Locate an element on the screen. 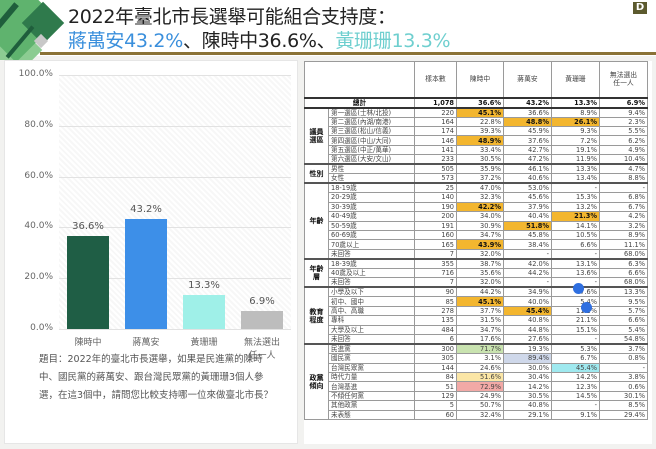 The image size is (656, 449). bar-value-label: 13.3% is located at coordinates (204, 286).